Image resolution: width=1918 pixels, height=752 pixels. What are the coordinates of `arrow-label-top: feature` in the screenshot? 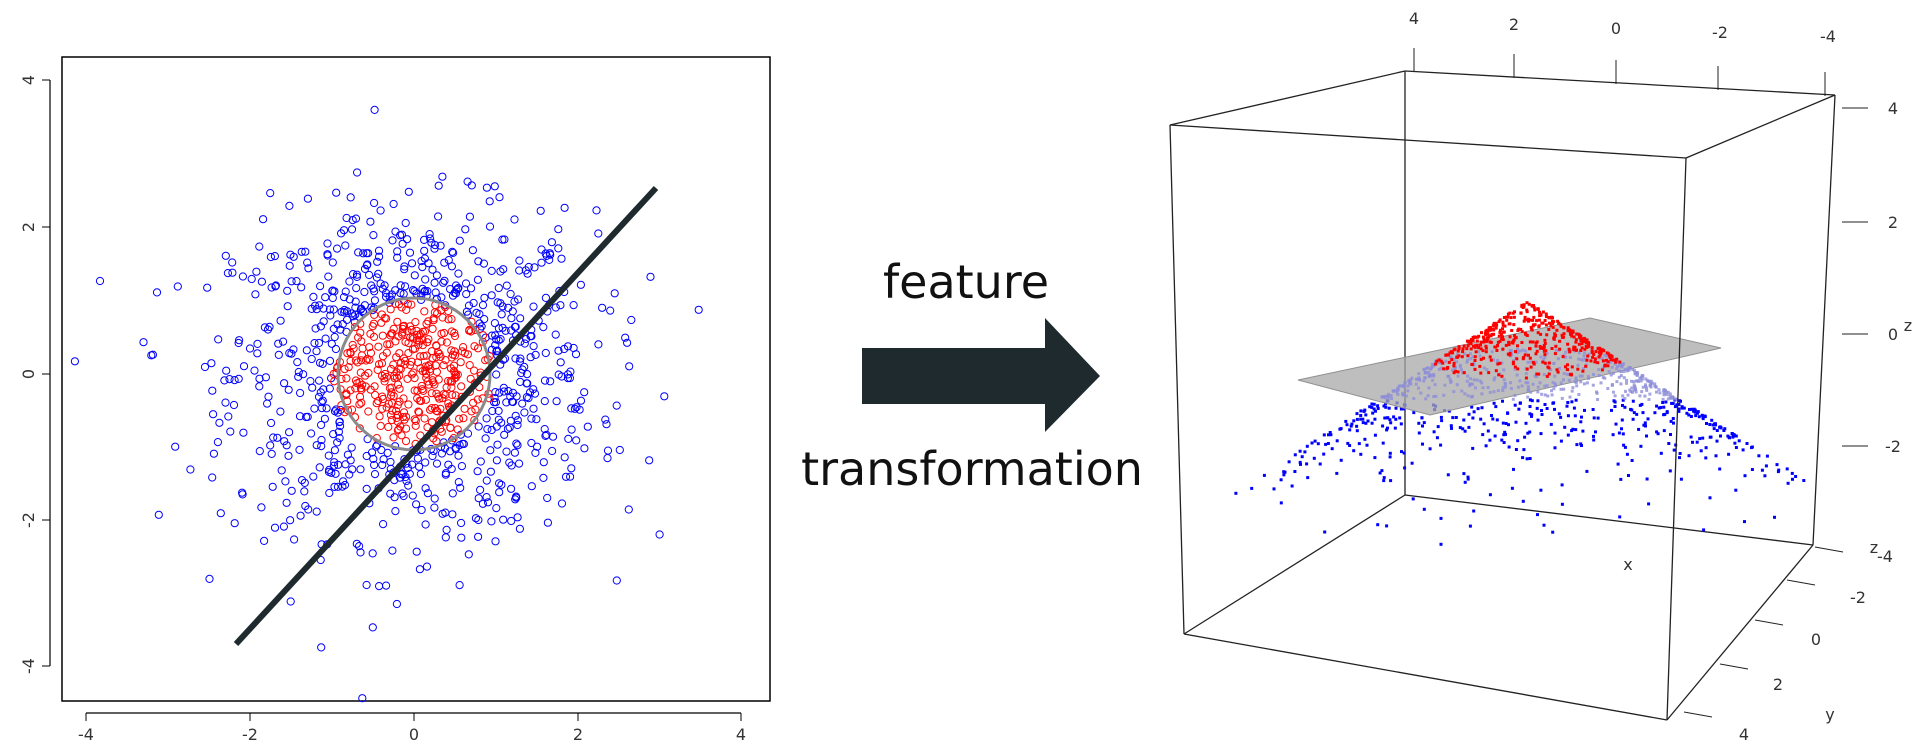 It's located at (966, 282).